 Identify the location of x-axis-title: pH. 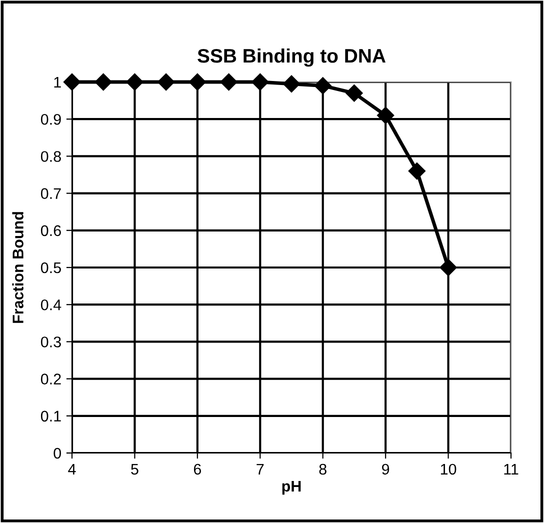
(291, 487).